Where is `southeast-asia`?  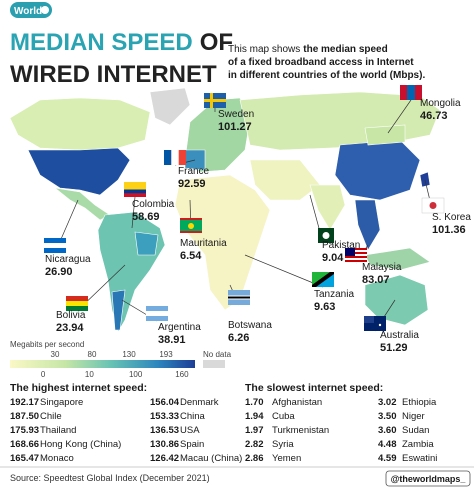 southeast-asia is located at coordinates (367, 225).